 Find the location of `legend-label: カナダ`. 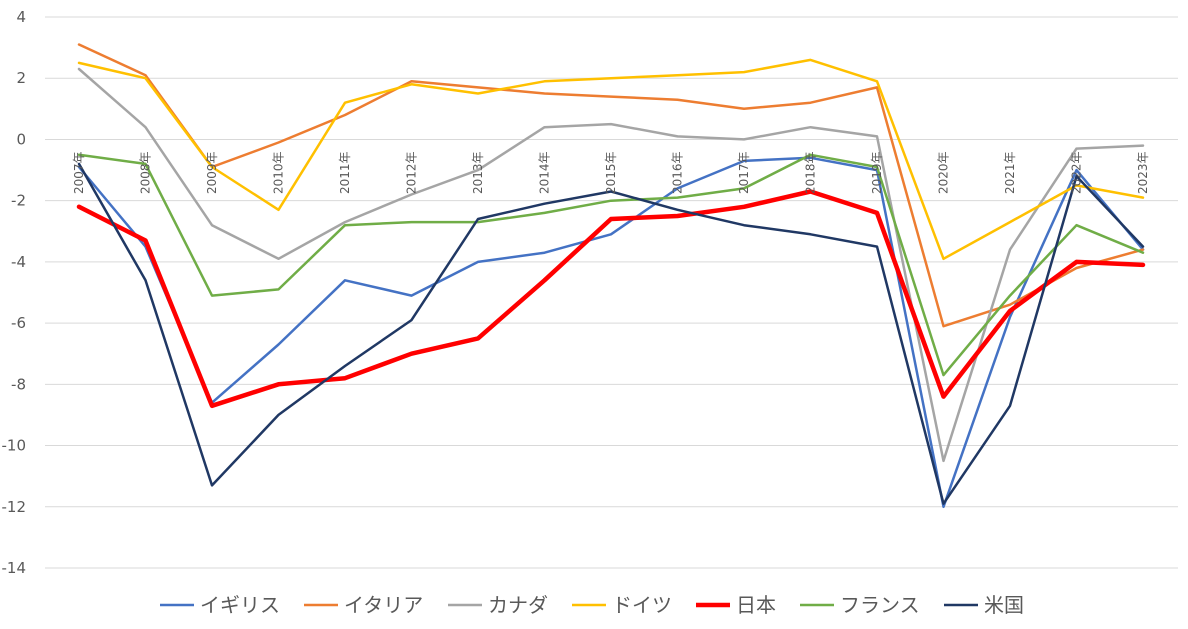

legend-label: カナダ is located at coordinates (518, 605).